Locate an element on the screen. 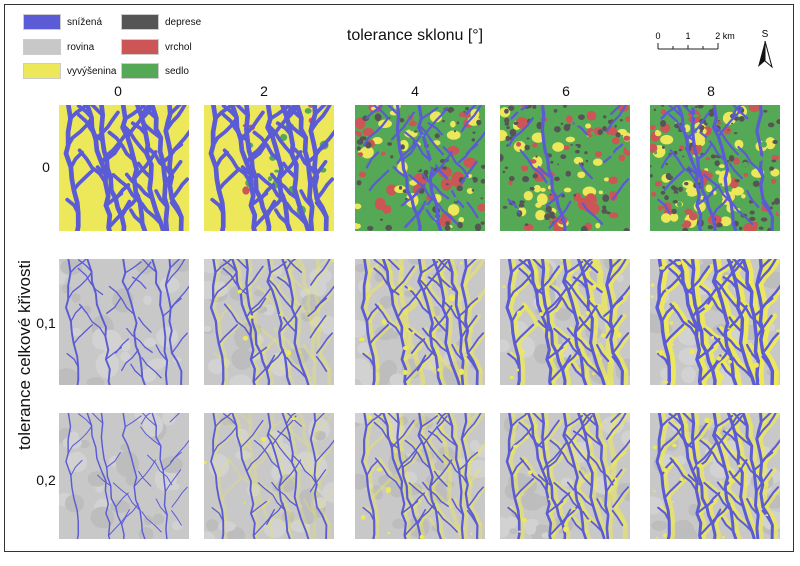 Image resolution: width=800 pixels, height=566 pixels. north-arrow: S is located at coordinates (765, 49).